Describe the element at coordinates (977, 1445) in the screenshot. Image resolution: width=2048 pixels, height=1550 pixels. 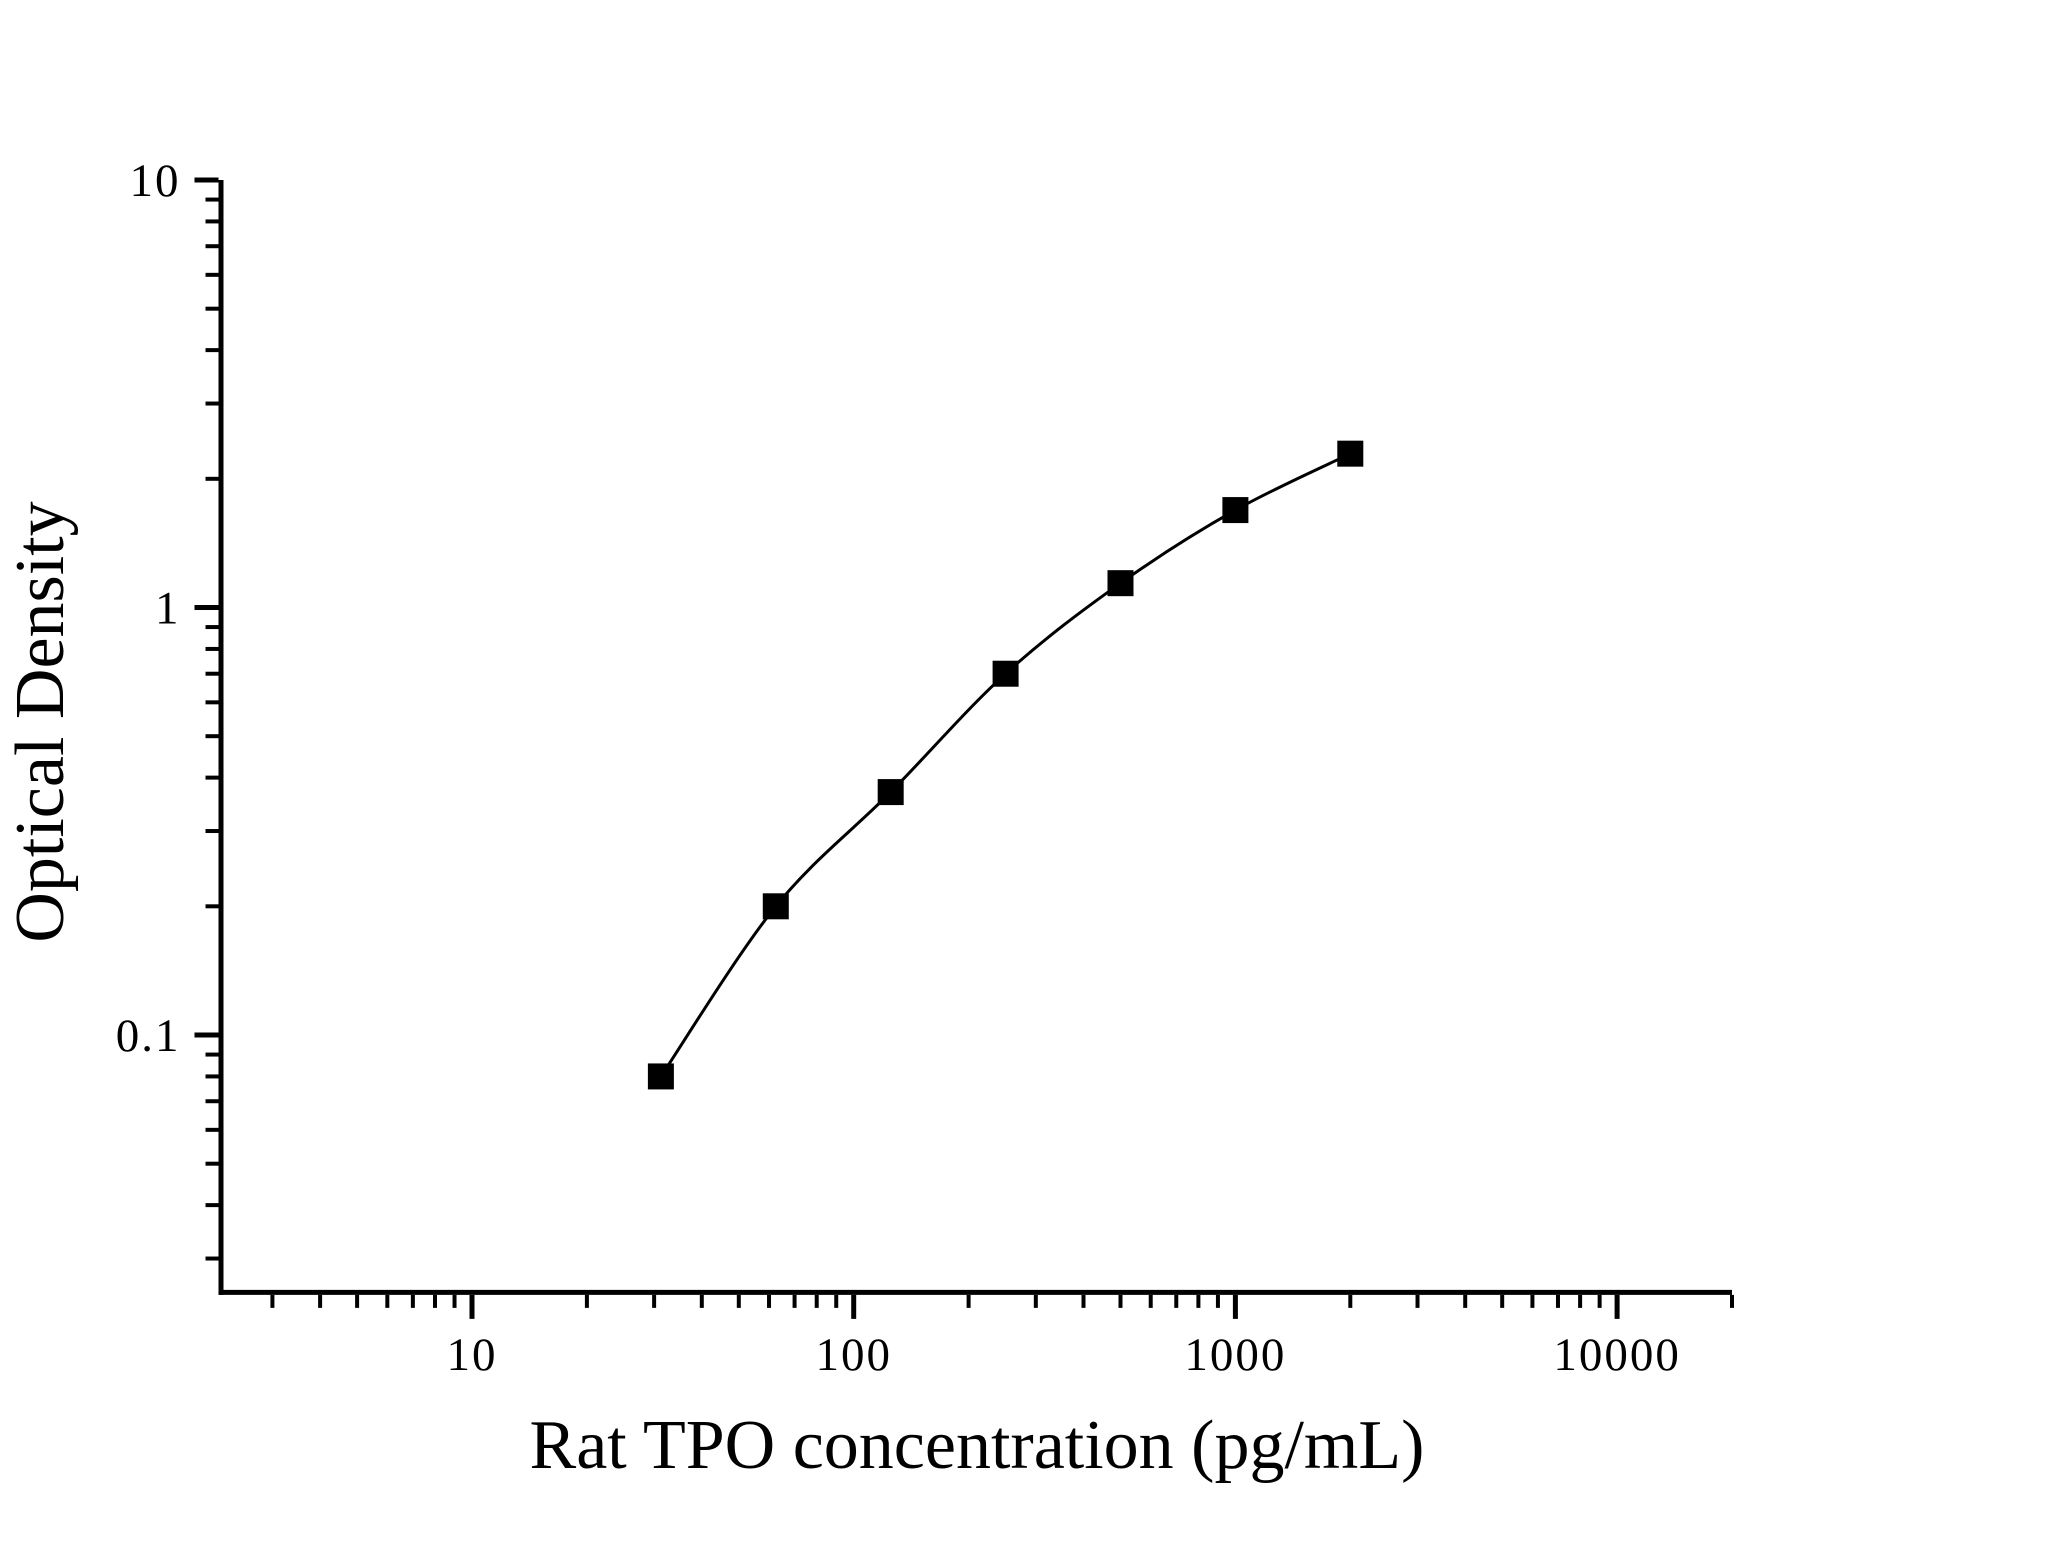
I see `x-axis-title: Rat TPO concentration (pg/mL)` at that location.